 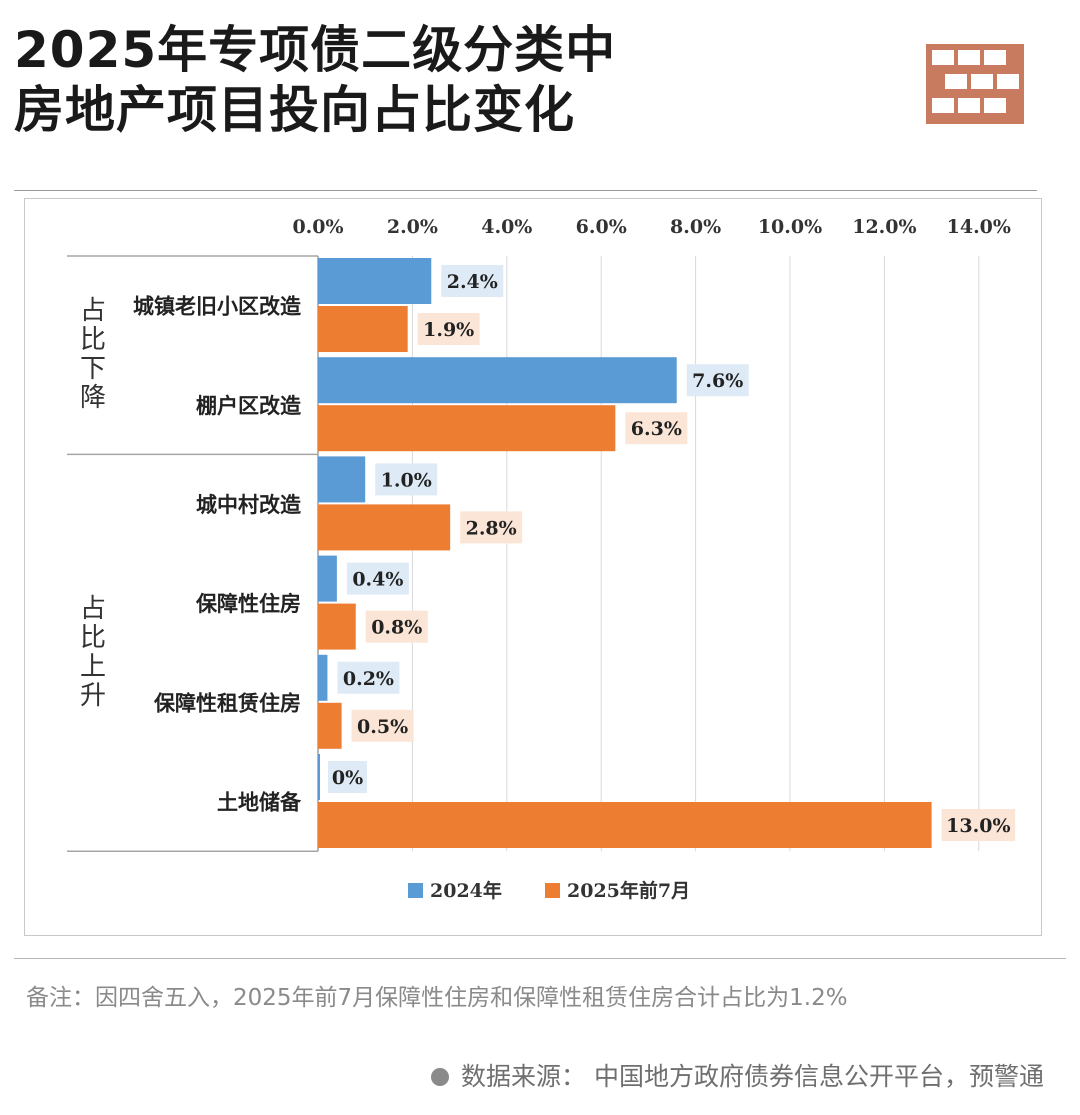 What do you see at coordinates (227, 702) in the screenshot?
I see `category-label: 保障性租赁住房` at bounding box center [227, 702].